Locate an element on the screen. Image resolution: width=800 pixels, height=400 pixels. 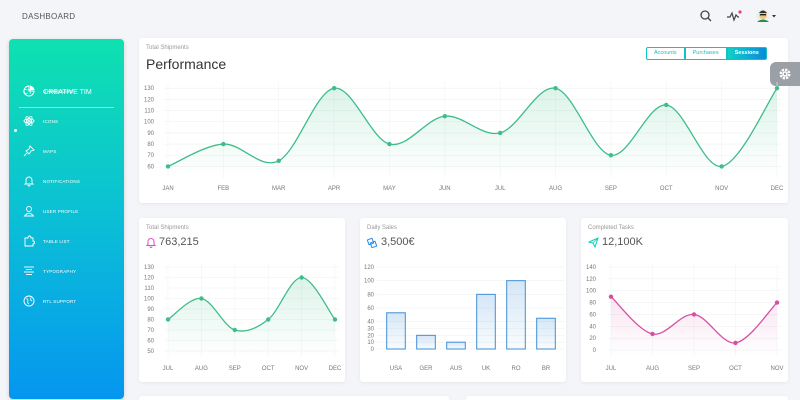
completed-tasks-card: Completed Tasks 12,100K is located at coordinates (684, 300).